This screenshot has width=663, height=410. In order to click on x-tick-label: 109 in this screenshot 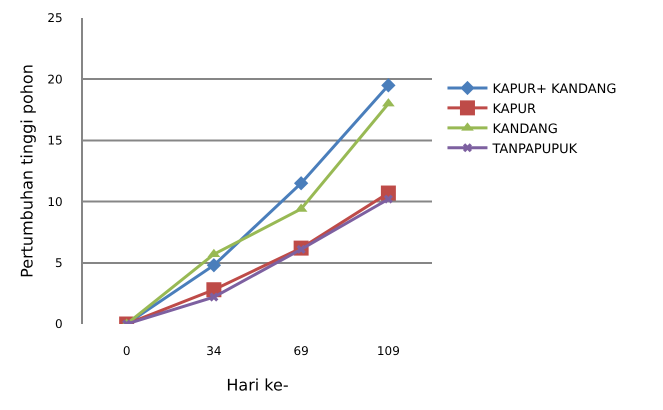, I will do `click(388, 351)`.